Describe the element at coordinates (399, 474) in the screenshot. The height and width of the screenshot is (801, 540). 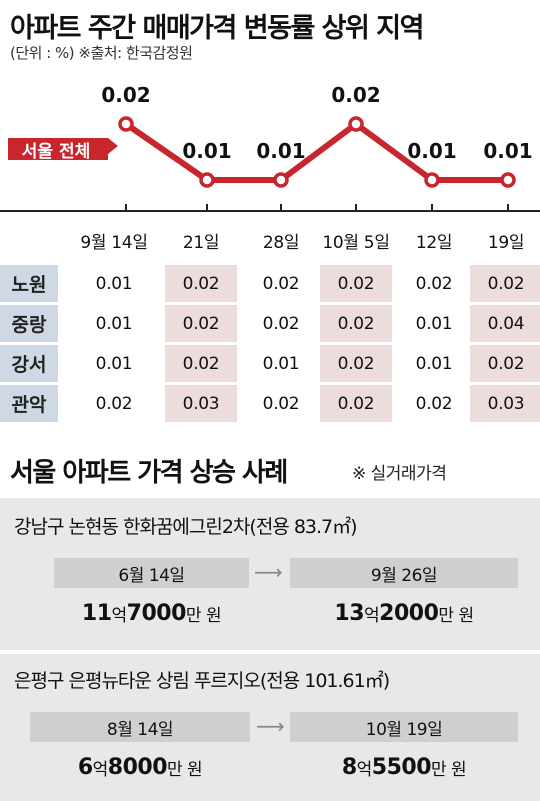
I see `section-note: ※ 실거래가격` at that location.